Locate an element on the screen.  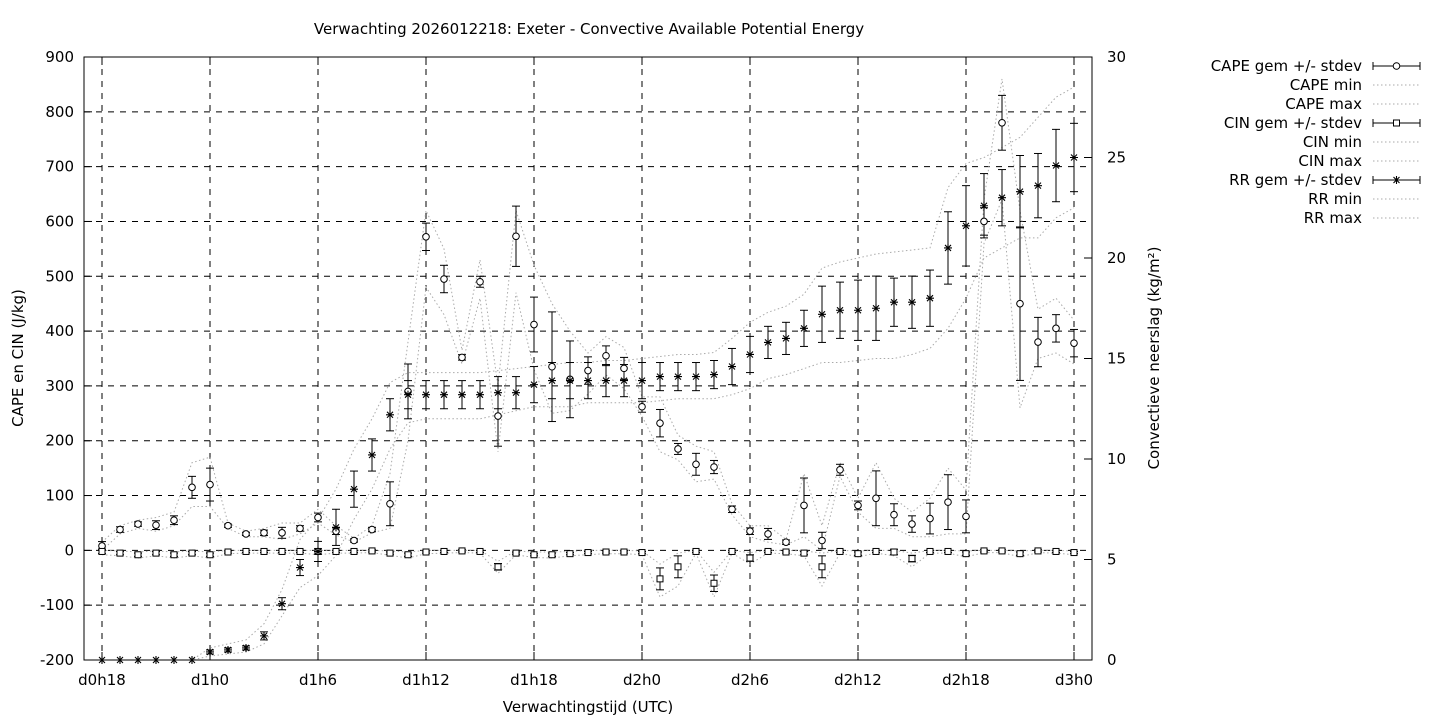
y-tick-label-left: -200 is located at coordinates (57, 660).